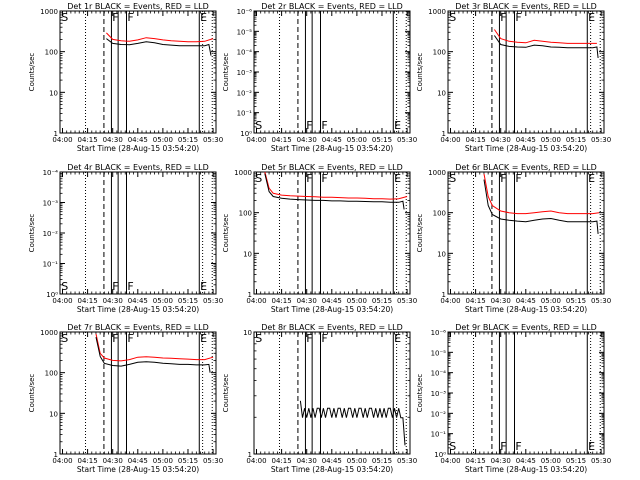 The height and width of the screenshot is (480, 640). Describe the element at coordinates (332, 327) in the screenshot. I see `panel-title: Det 8r BLACK = Events, RED = LLD` at that location.